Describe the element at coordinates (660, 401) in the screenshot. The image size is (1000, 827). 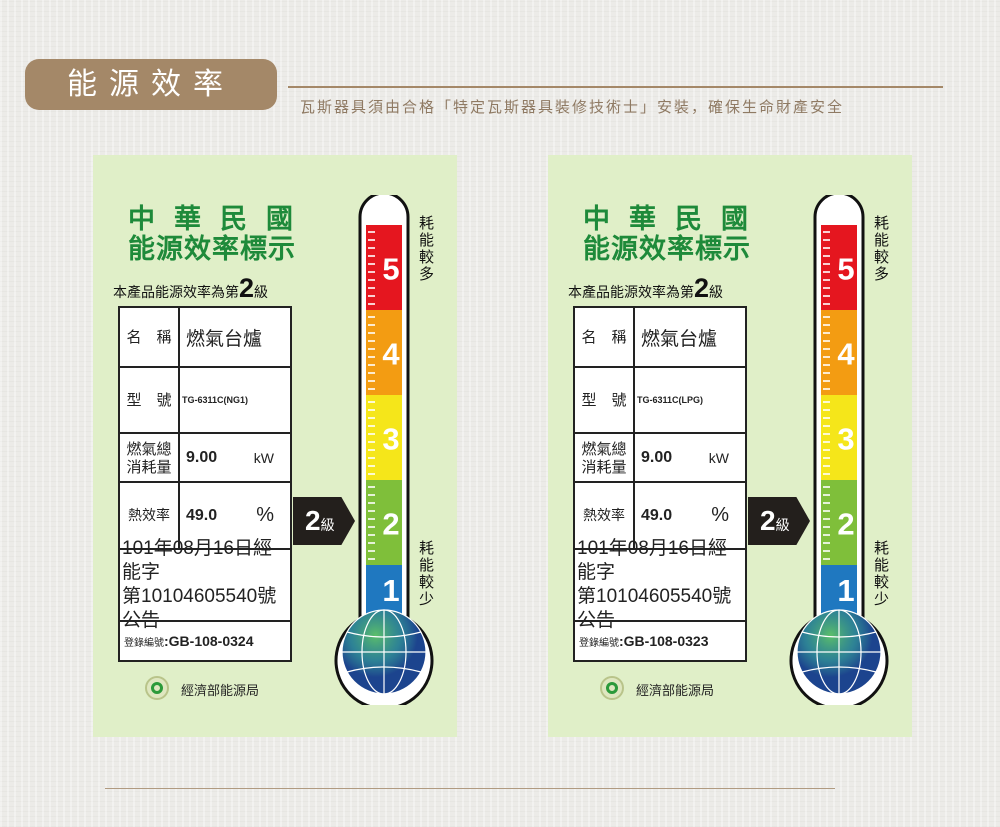
I see `table-row: 型 號 TG-6311C(LPG)` at that location.